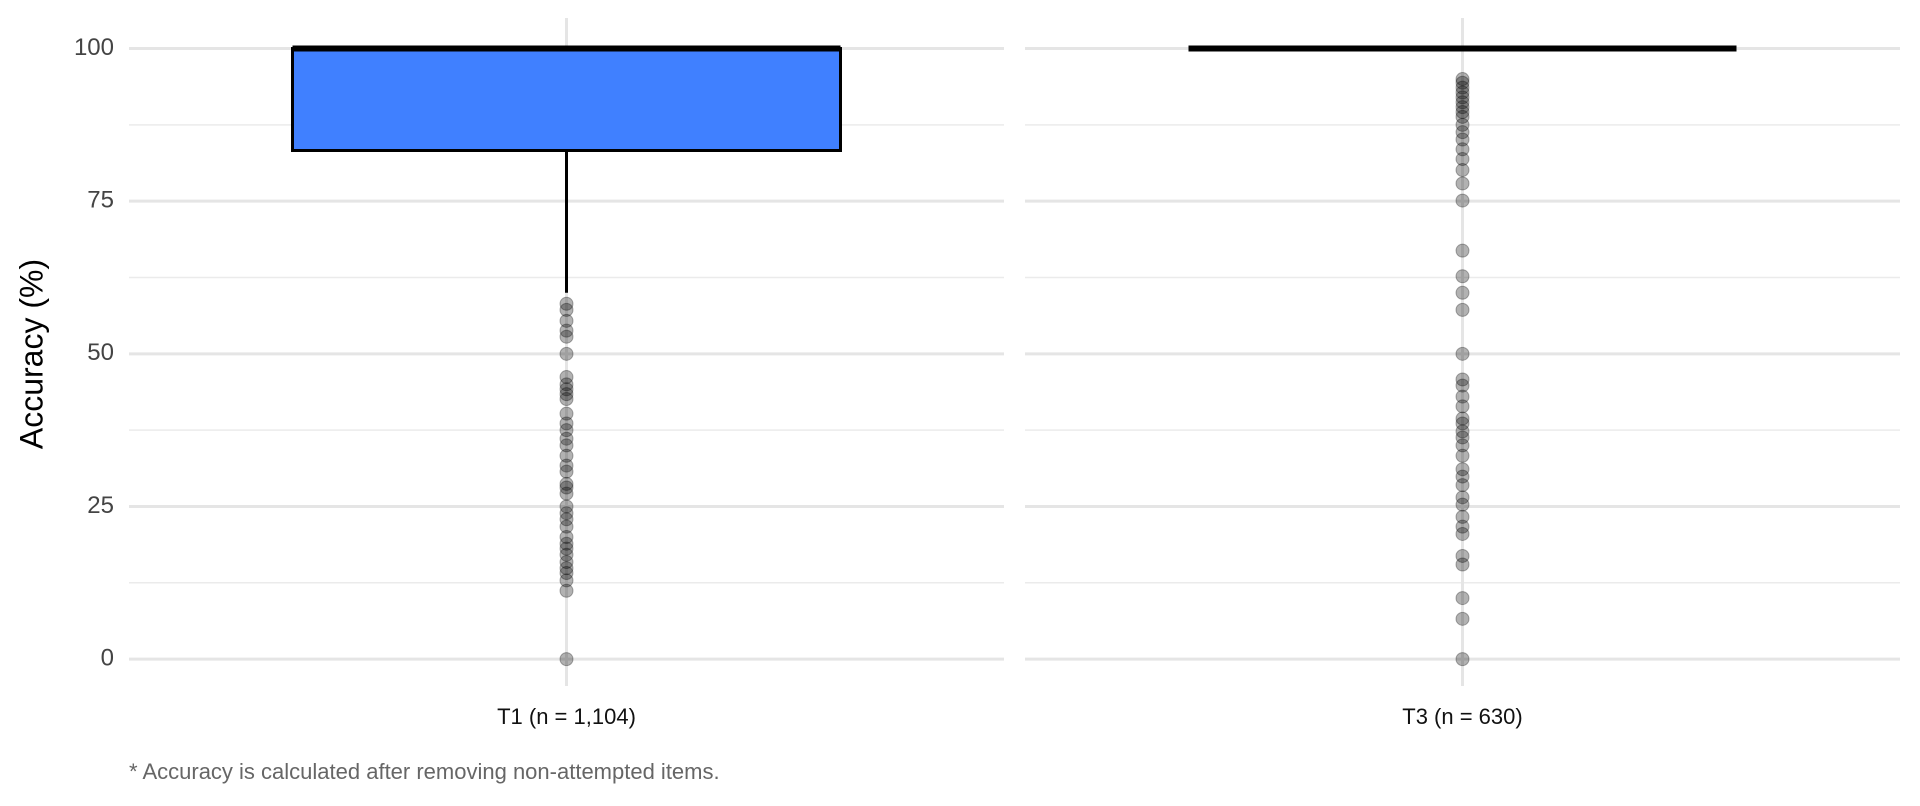 The height and width of the screenshot is (806, 1920). What do you see at coordinates (566, 716) in the screenshot?
I see `x-tick-label: T1 (n = 1,104)` at bounding box center [566, 716].